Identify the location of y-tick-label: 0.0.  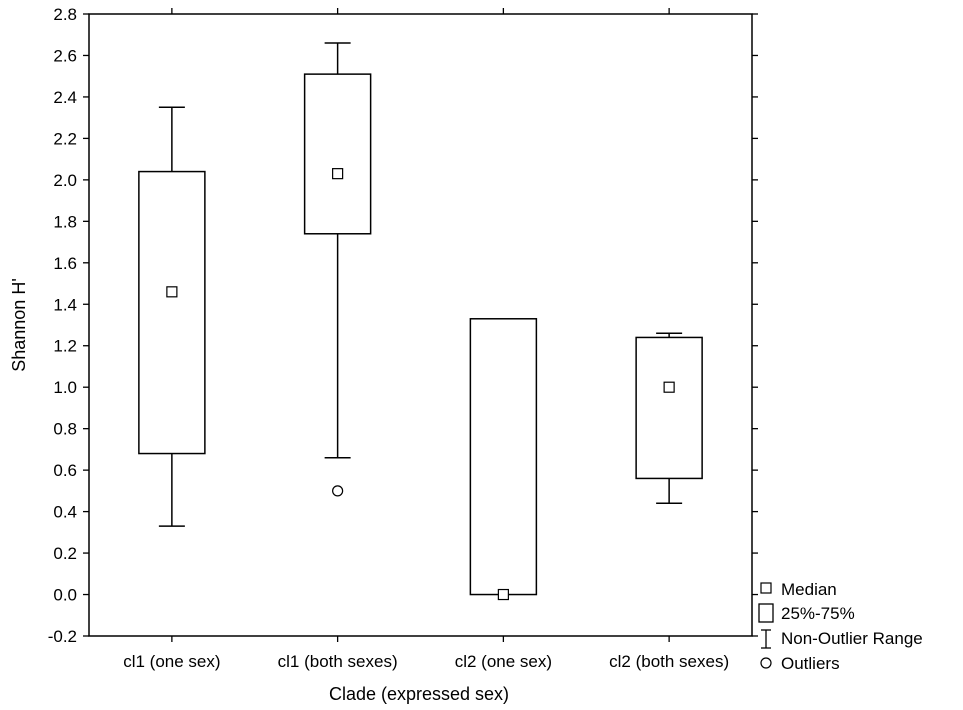
(65, 595).